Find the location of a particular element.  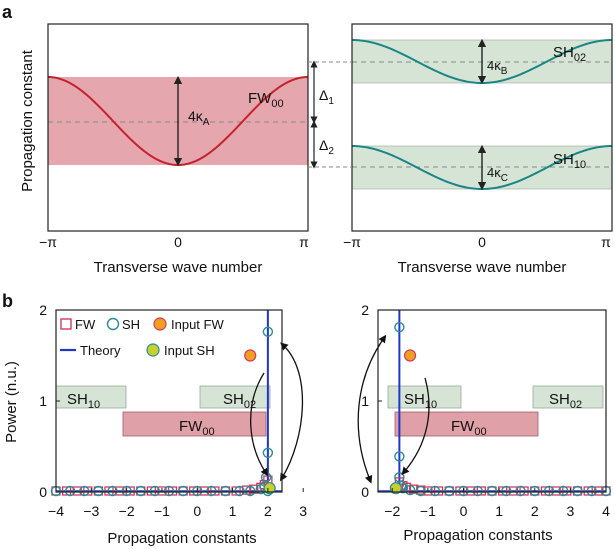

left-xtick-label: −3 is located at coordinates (91, 511).